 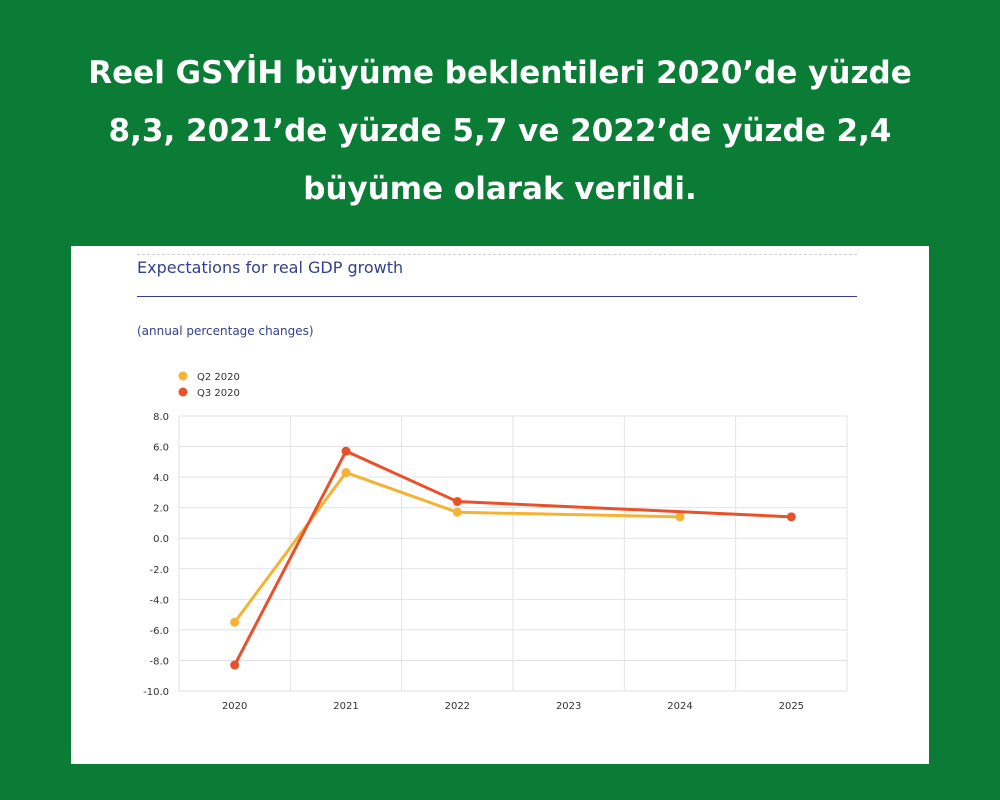 What do you see at coordinates (159, 631) in the screenshot?
I see `y-tick-label: -6.0` at bounding box center [159, 631].